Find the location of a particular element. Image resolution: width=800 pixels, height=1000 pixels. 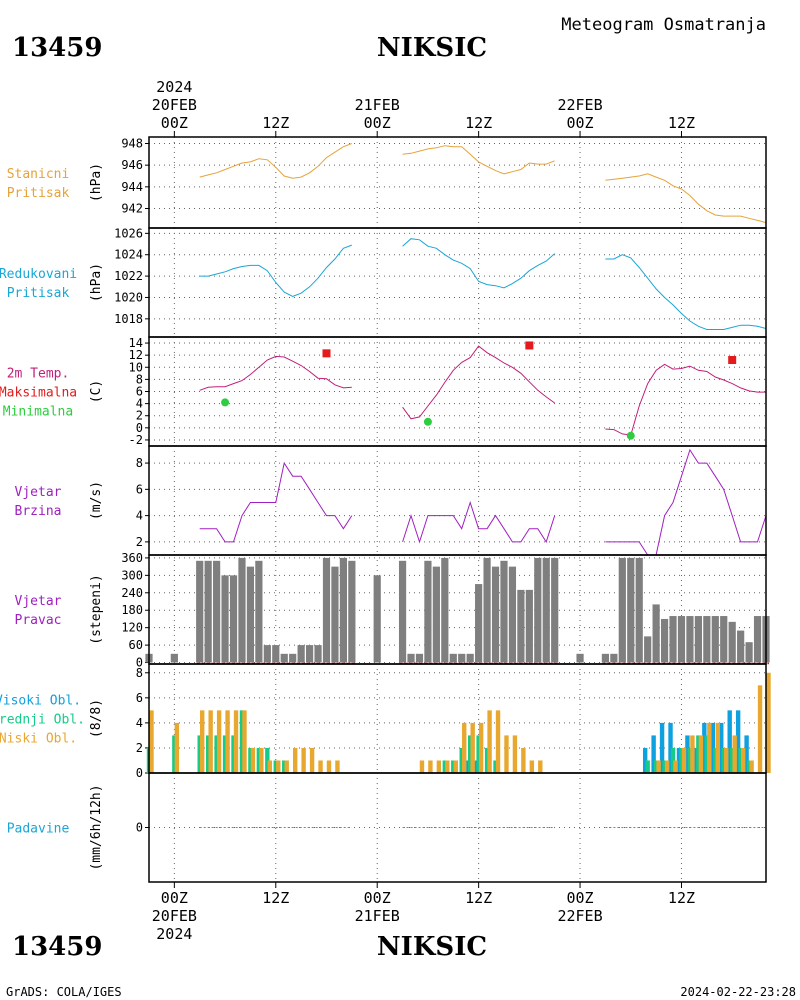

y-tick-label: 120 is located at coordinates (132, 628).